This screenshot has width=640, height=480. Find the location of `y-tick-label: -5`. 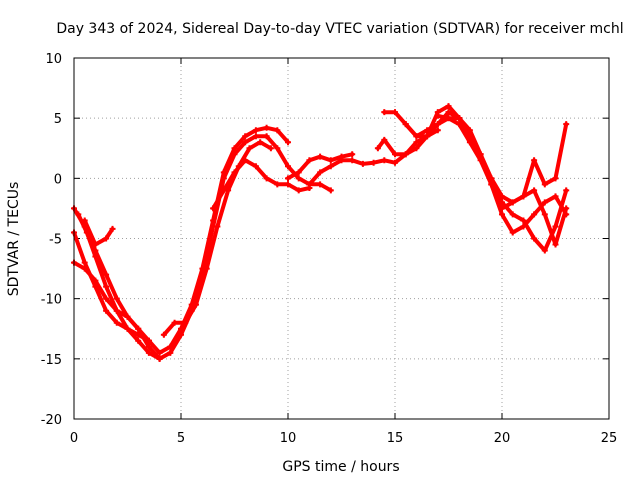

y-tick-label: -5 is located at coordinates (55, 240).